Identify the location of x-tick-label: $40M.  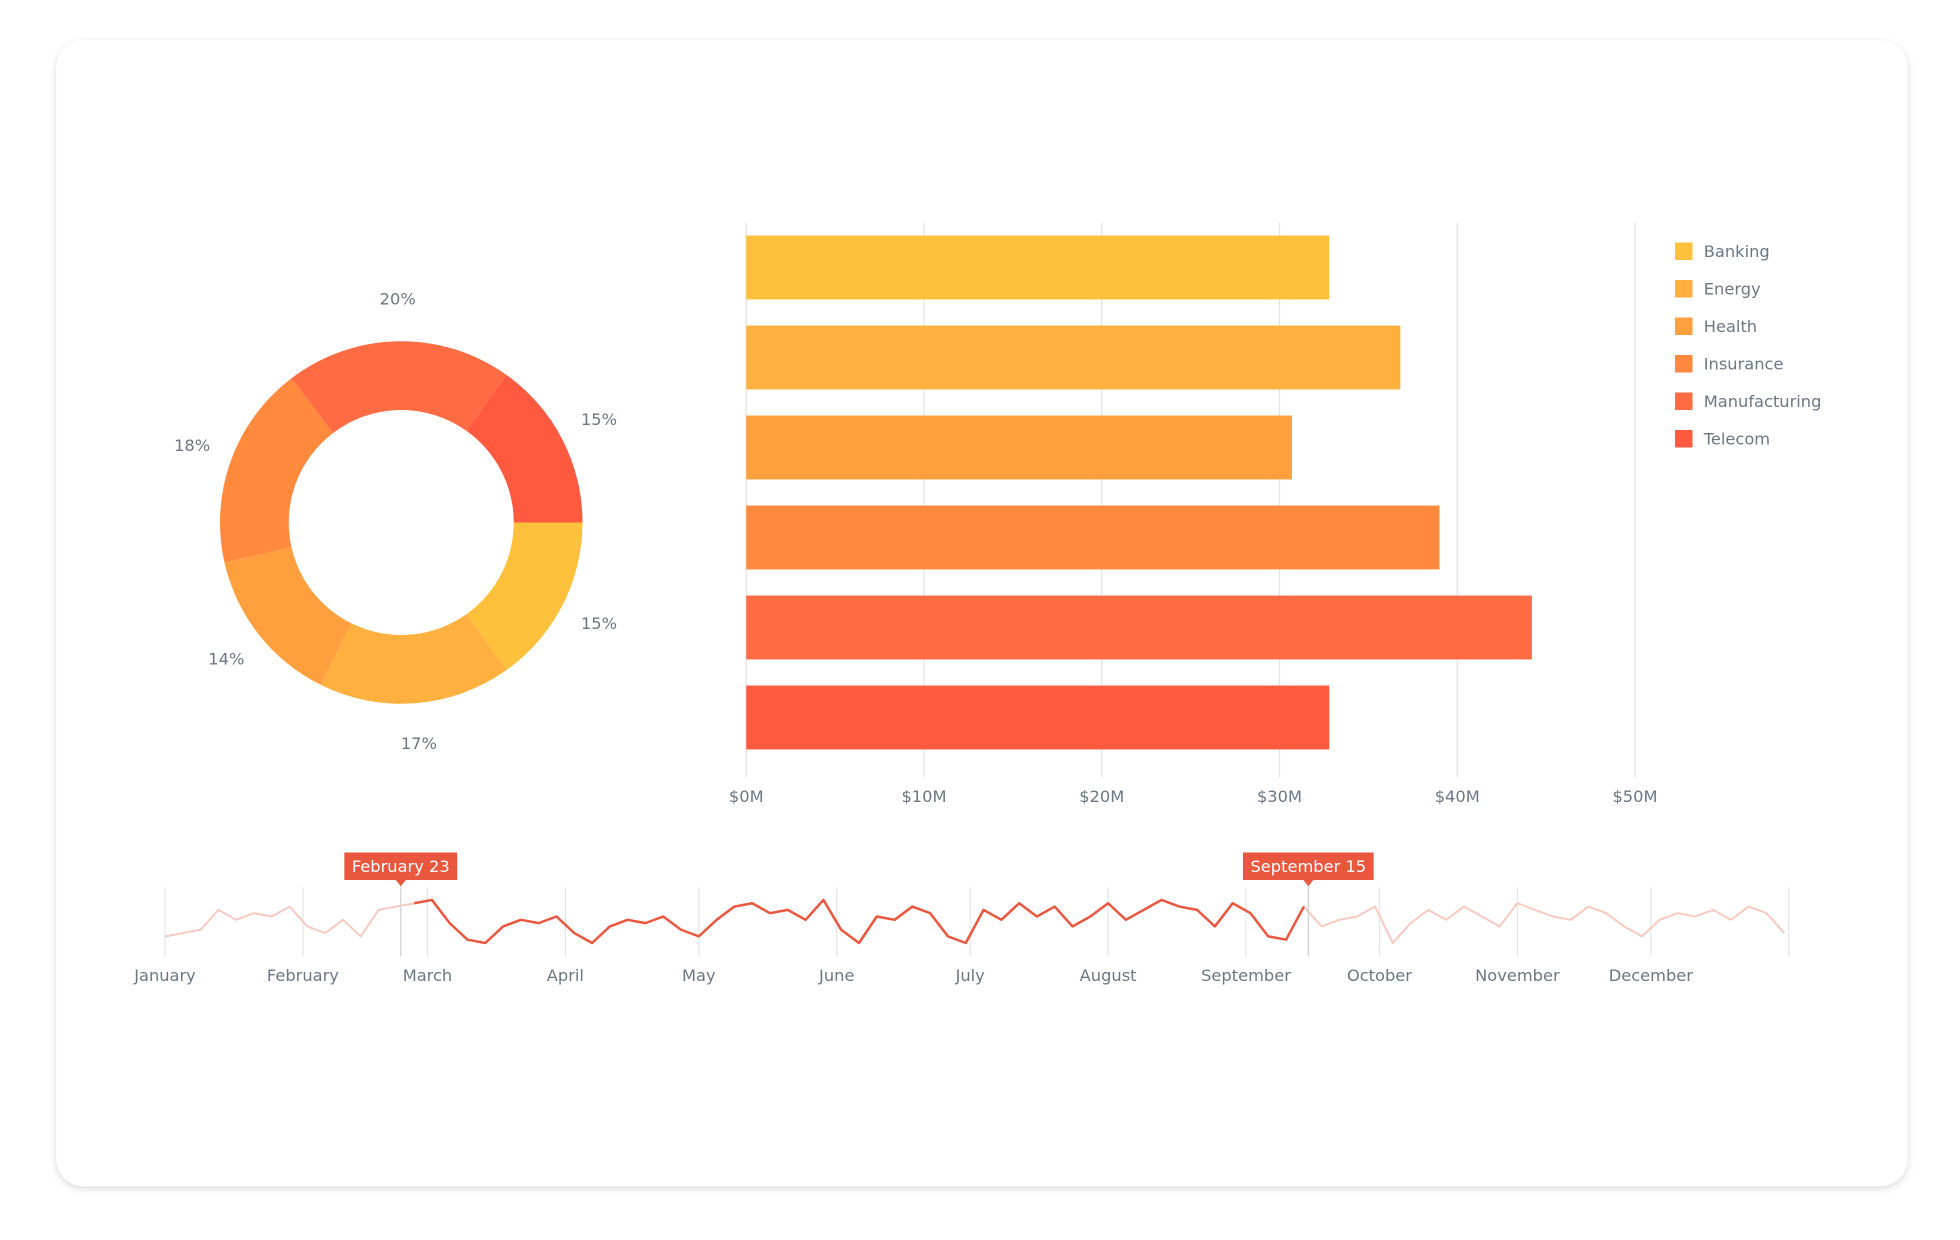
(1457, 796).